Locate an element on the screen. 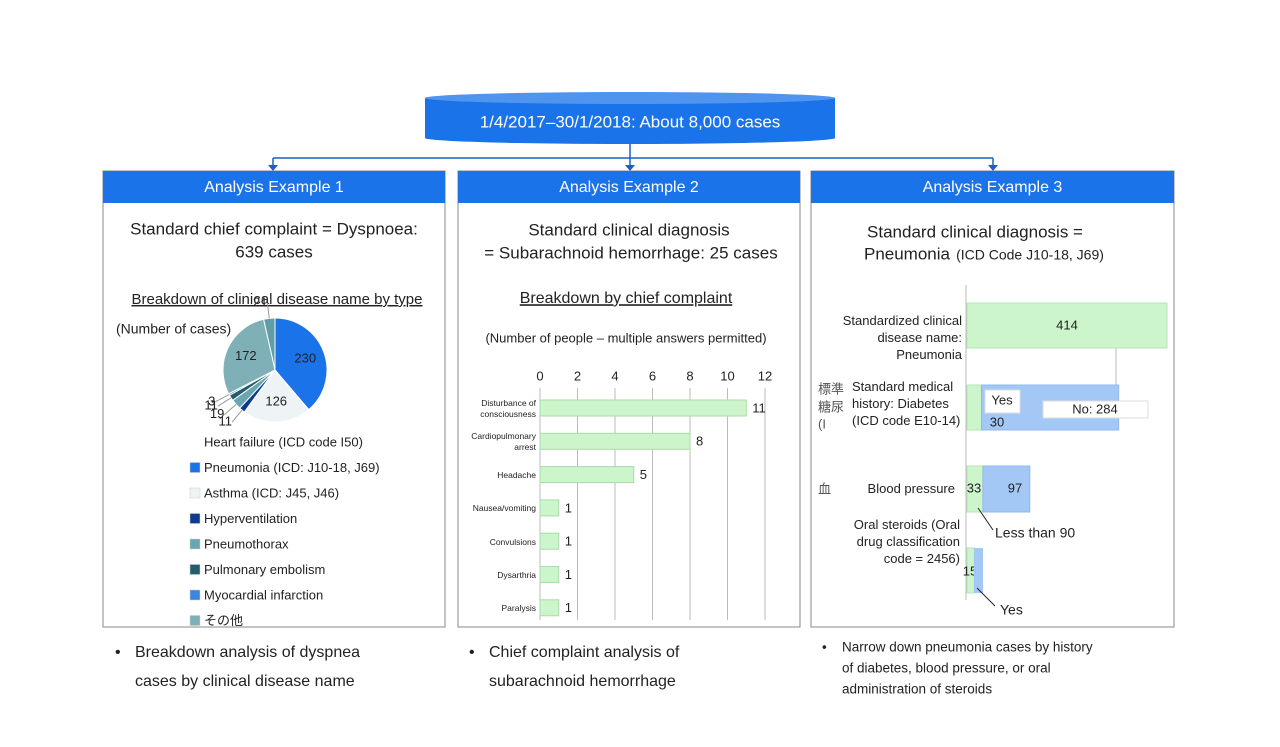  ghost-text: (I is located at coordinates (822, 423).